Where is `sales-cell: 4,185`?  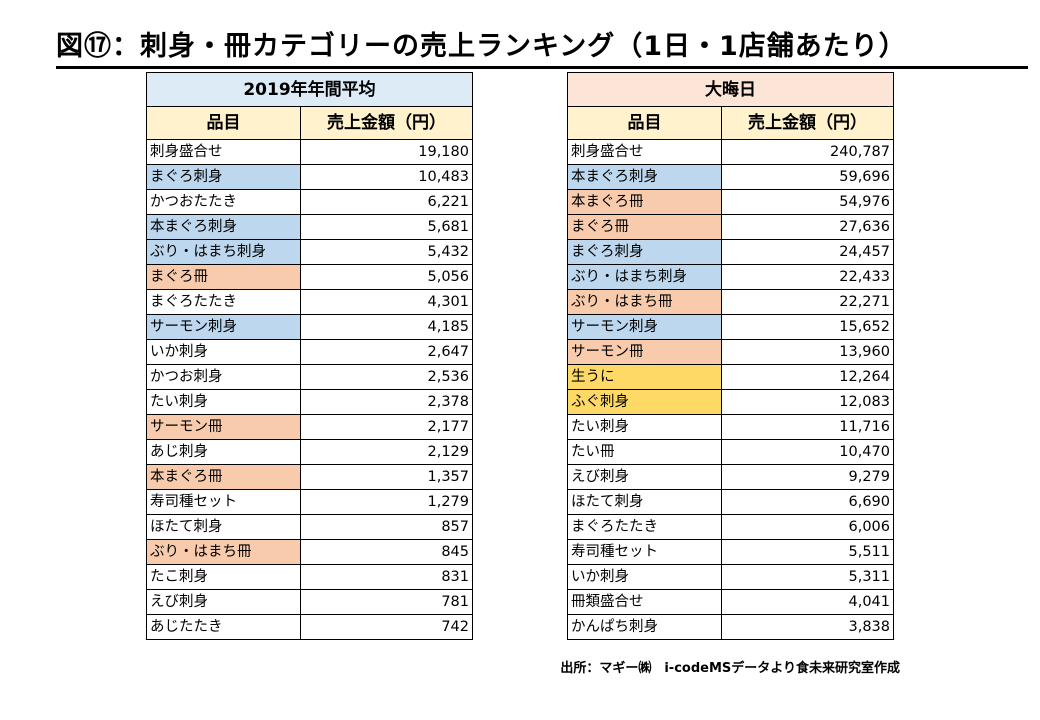
sales-cell: 4,185 is located at coordinates (386, 327).